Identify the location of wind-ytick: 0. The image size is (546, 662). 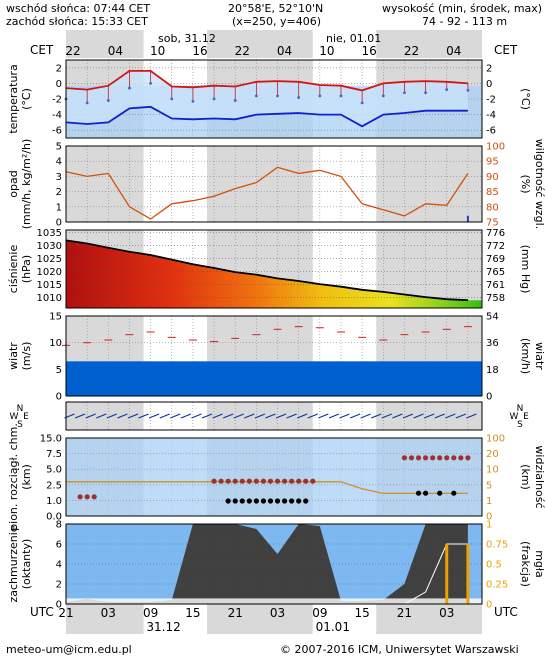
(59, 397).